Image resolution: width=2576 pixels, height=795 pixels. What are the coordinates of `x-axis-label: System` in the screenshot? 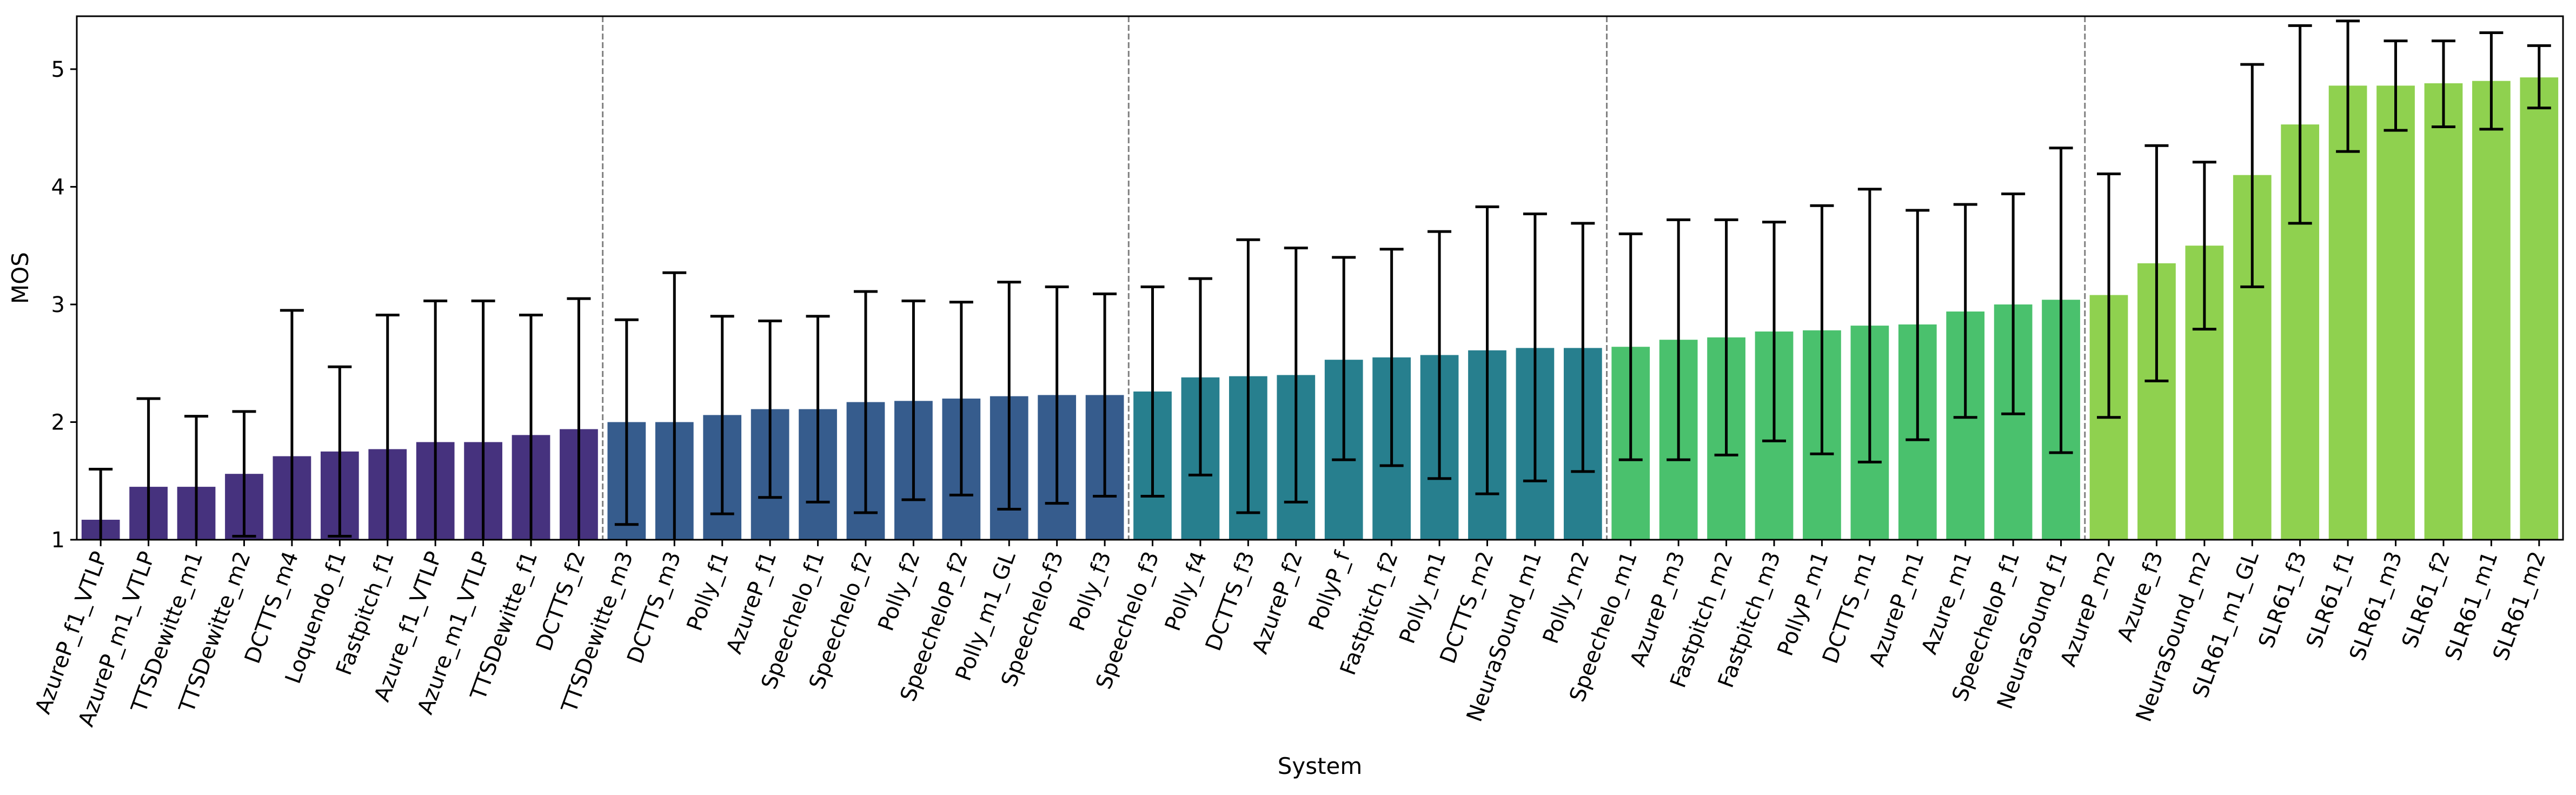 It's located at (1320, 766).